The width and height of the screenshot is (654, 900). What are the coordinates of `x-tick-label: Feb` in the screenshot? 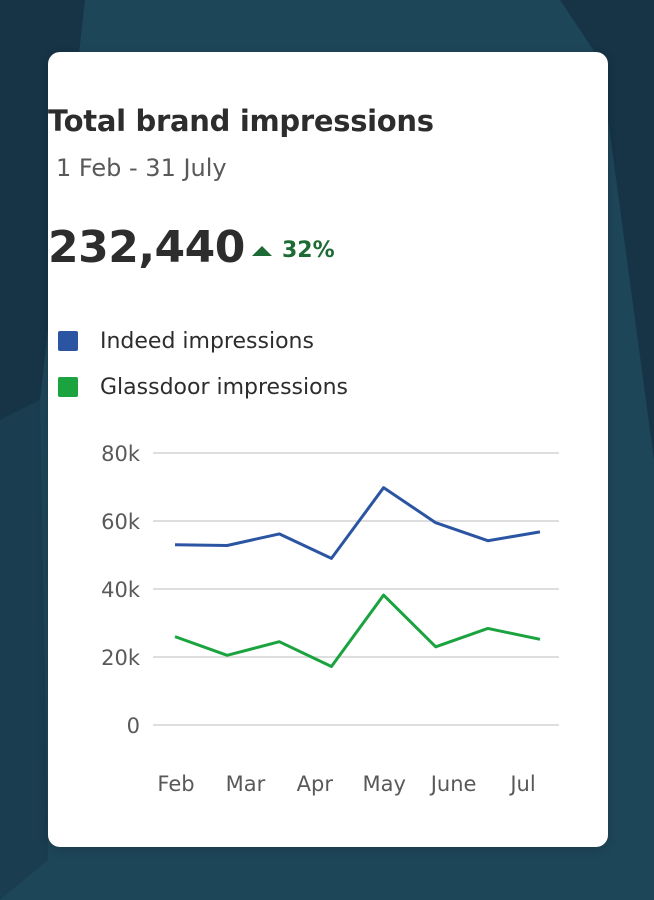 It's located at (175, 784).